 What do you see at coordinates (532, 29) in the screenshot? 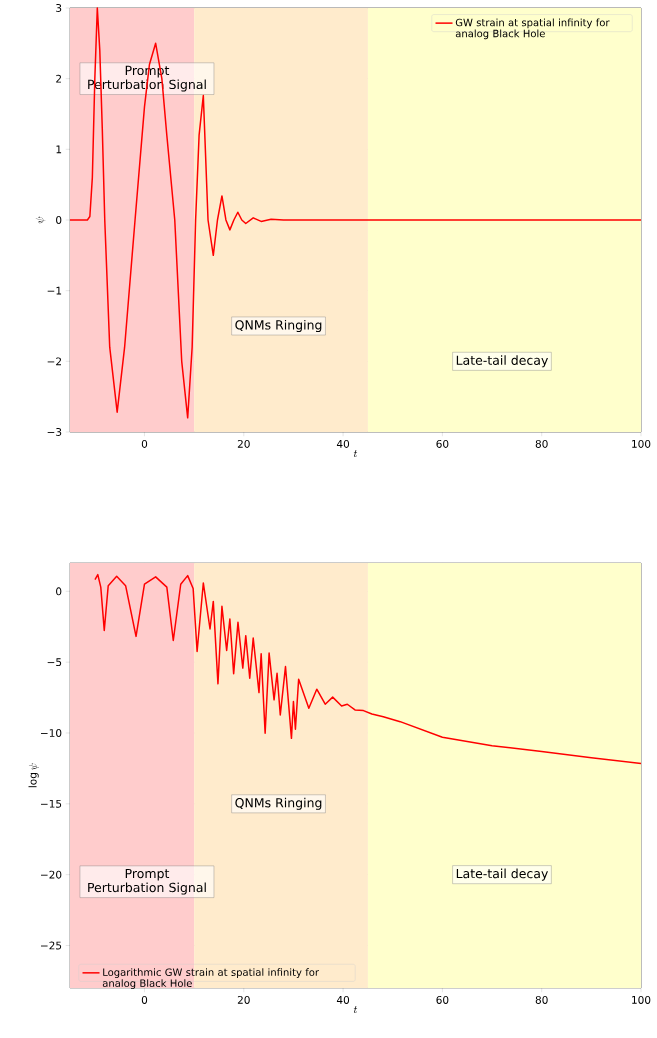
I see `legend-label: GW strain at spatial infinity for analog Black Hole` at bounding box center [532, 29].